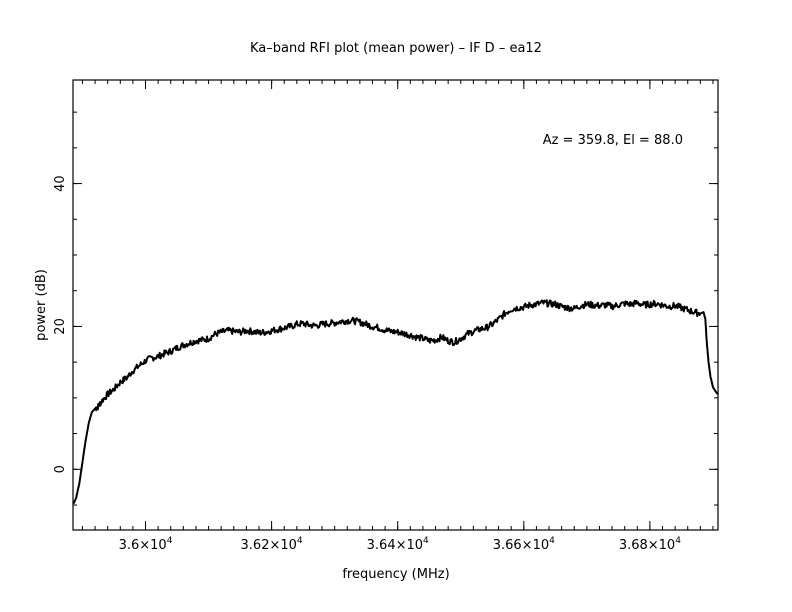  I want to click on az-el-annotation: Az = 359.8, El = 88.0, so click(613, 140).